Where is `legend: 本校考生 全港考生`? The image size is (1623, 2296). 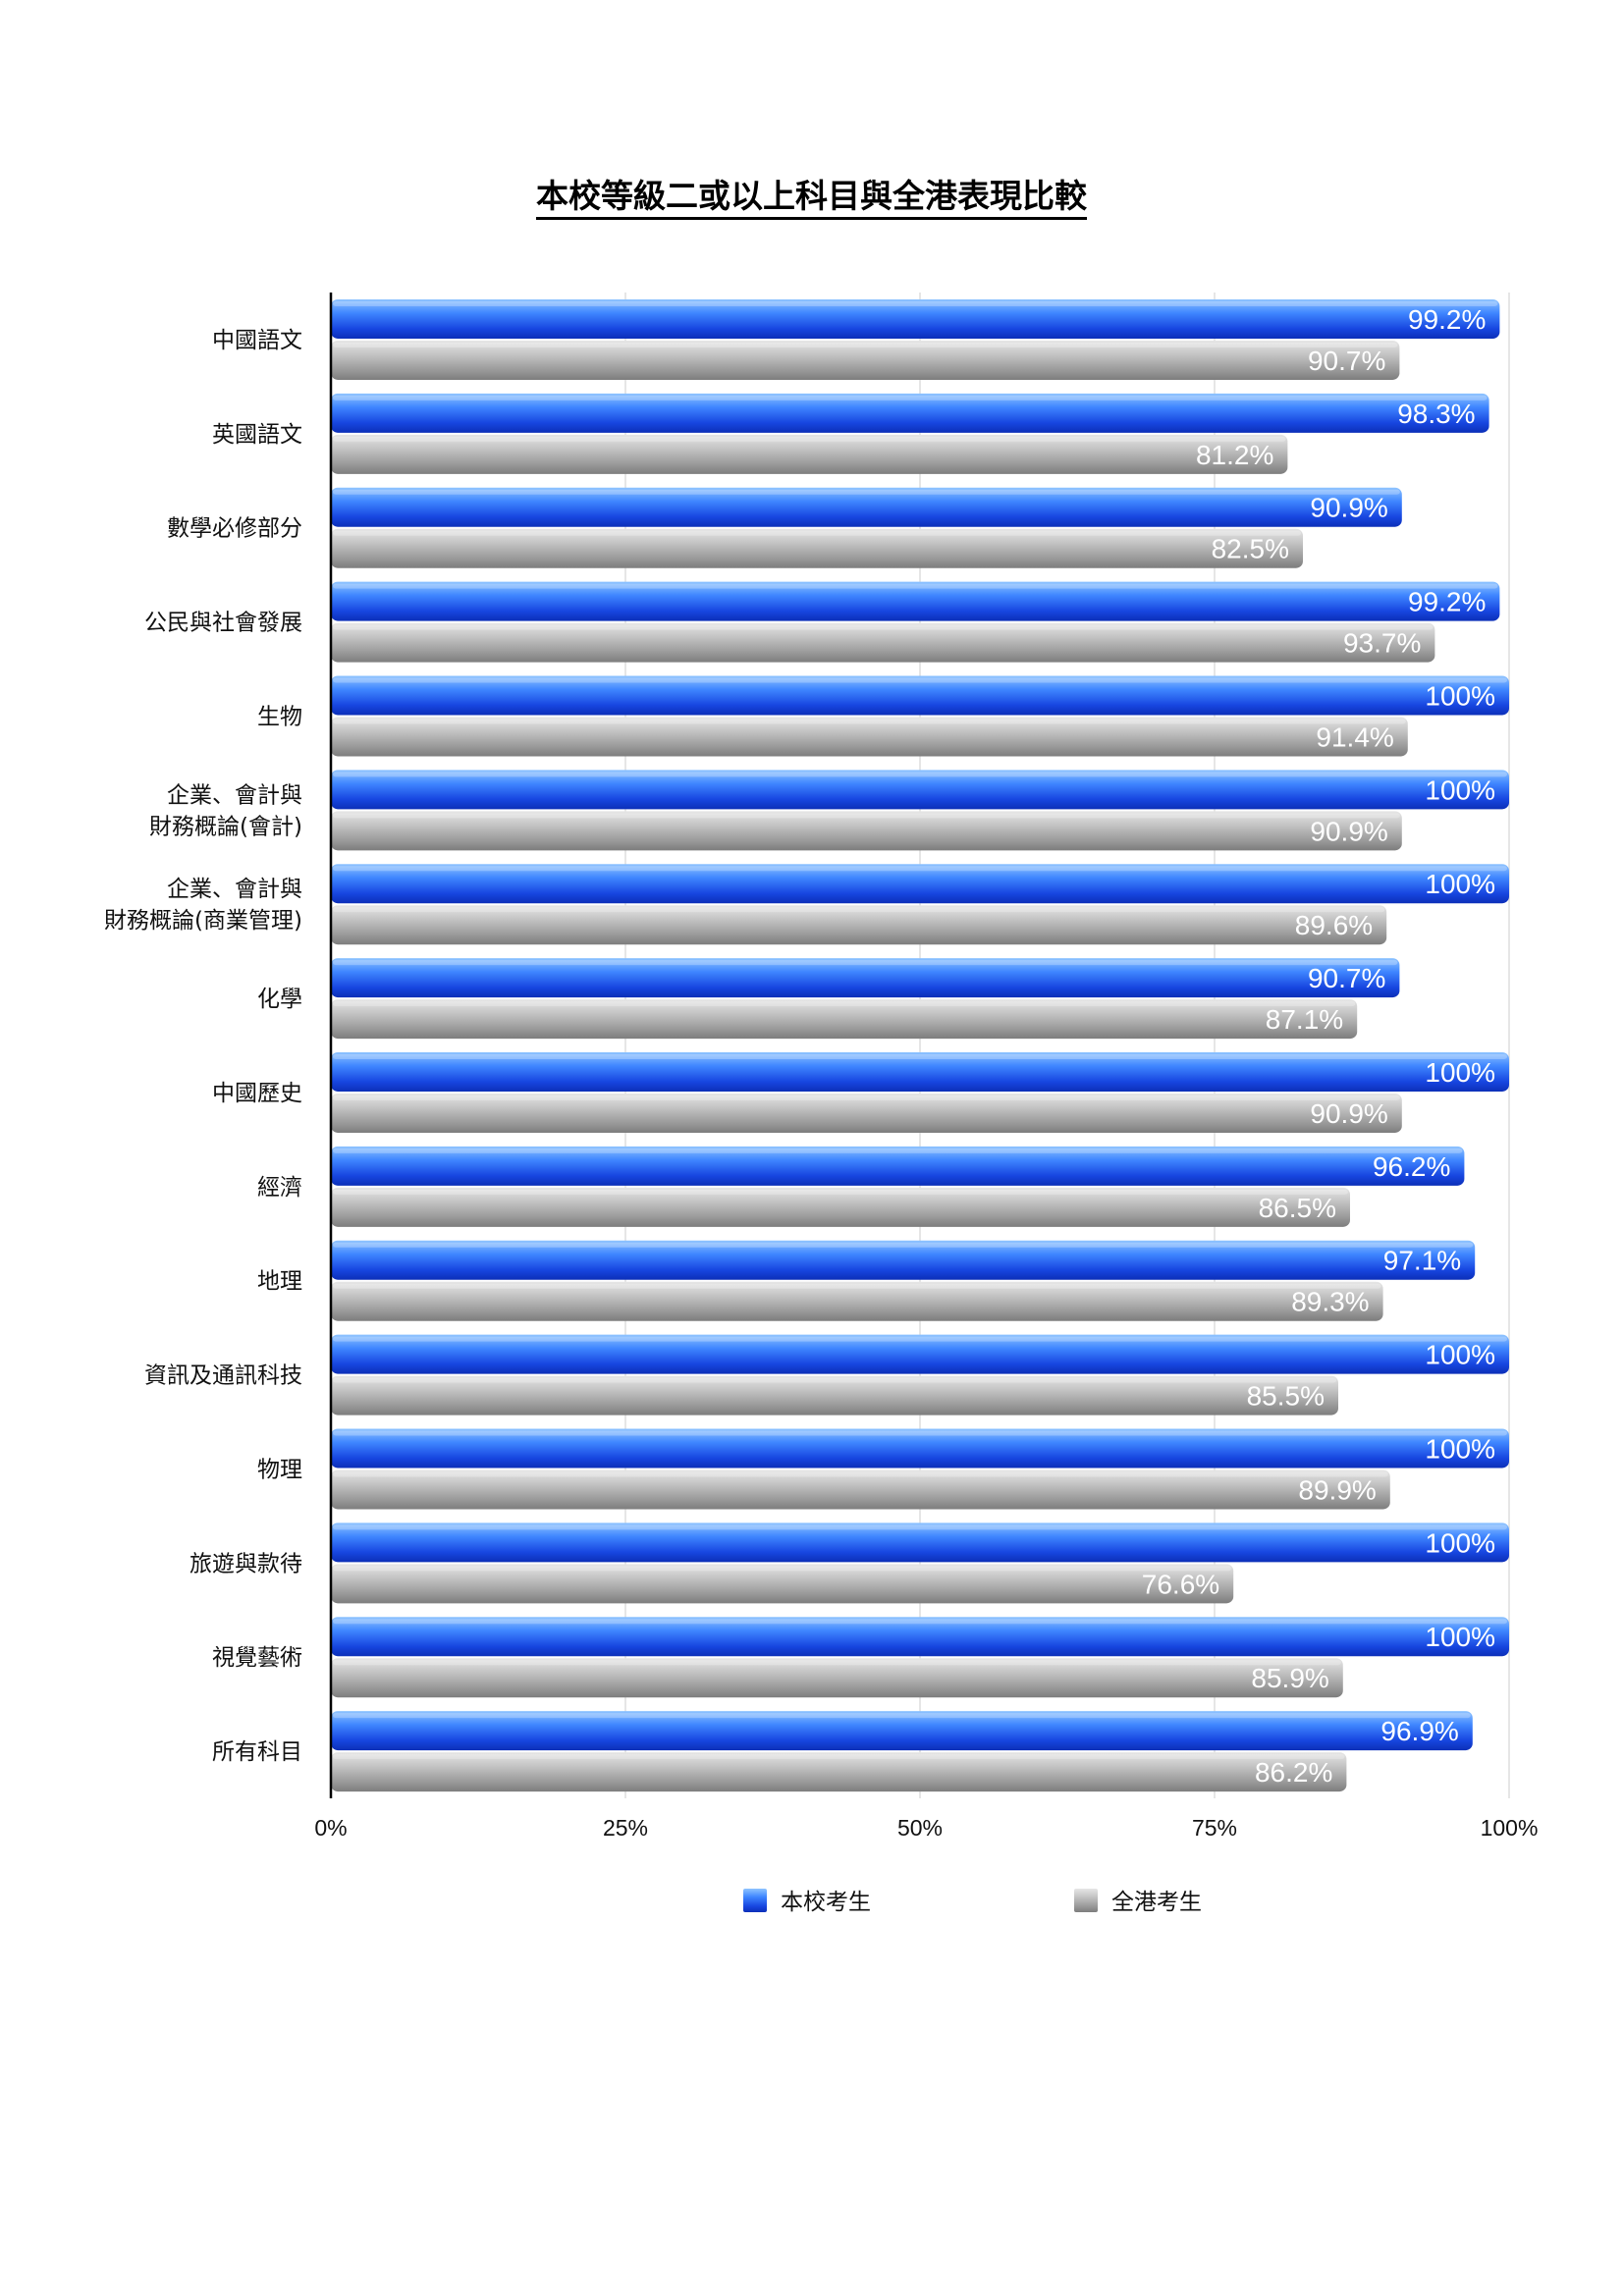 legend: 本校考生 全港考生 is located at coordinates (972, 1902).